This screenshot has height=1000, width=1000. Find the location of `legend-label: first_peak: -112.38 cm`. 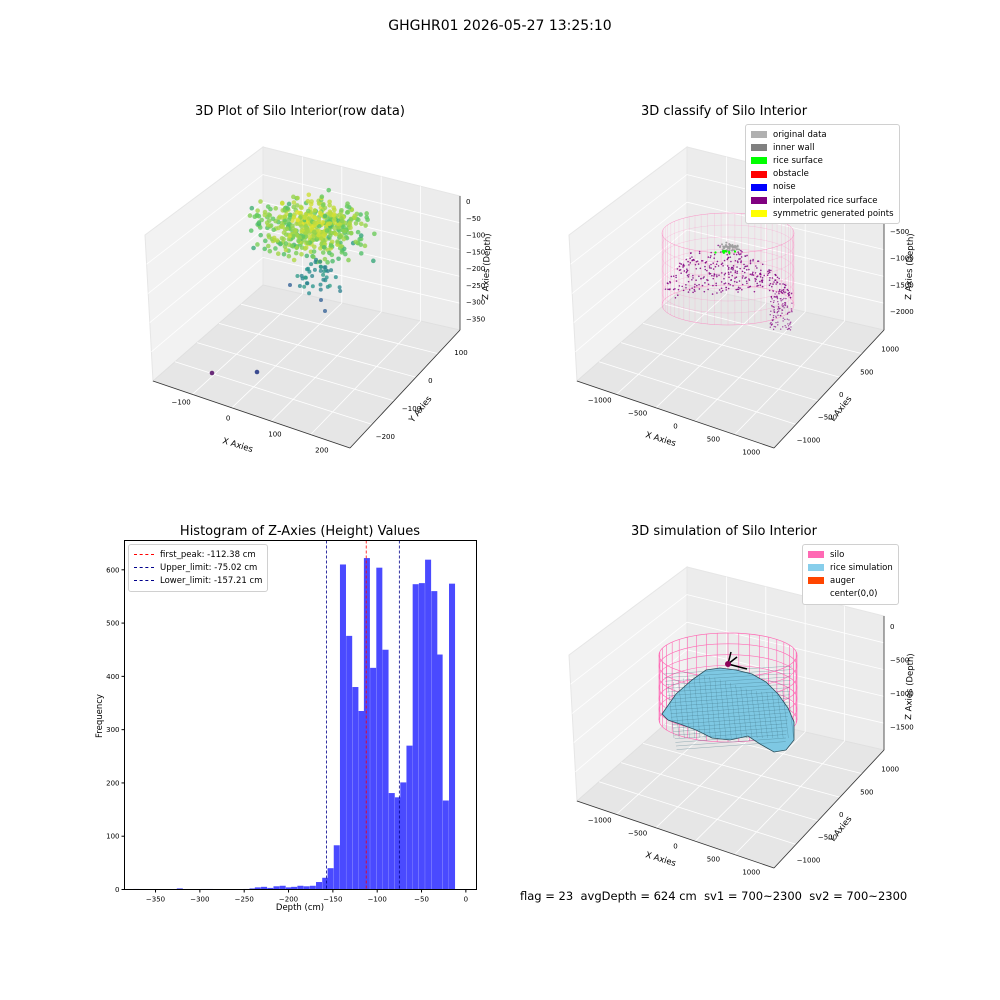

legend-label: first_peak: -112.38 cm is located at coordinates (208, 554).